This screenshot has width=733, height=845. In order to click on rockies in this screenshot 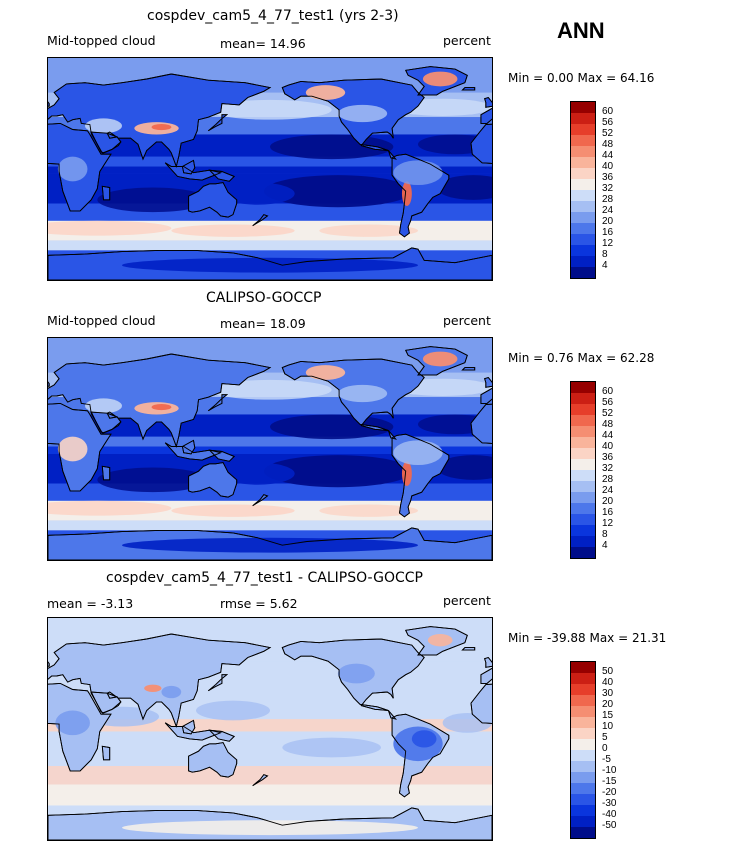, I will do `click(362, 113)`.